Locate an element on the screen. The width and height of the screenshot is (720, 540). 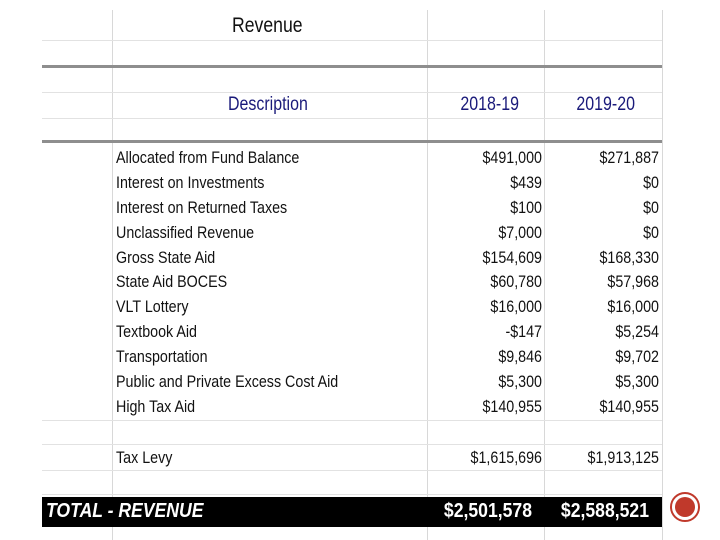
total-row is located at coordinates (352, 512).